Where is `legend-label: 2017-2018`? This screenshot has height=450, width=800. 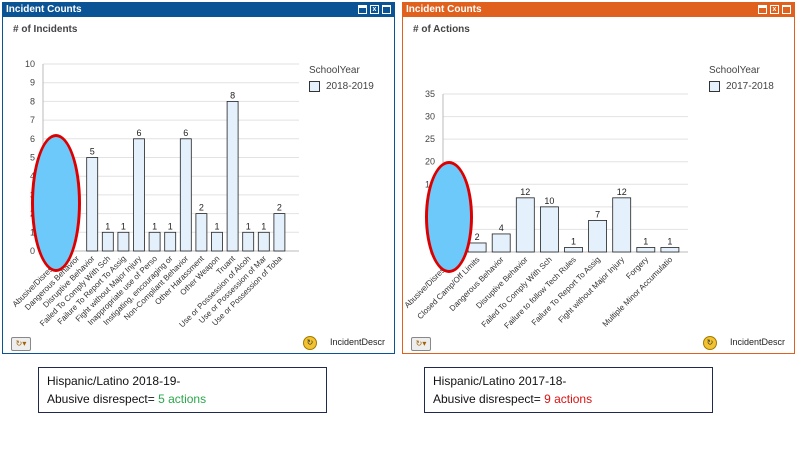 legend-label: 2017-2018 is located at coordinates (750, 86).